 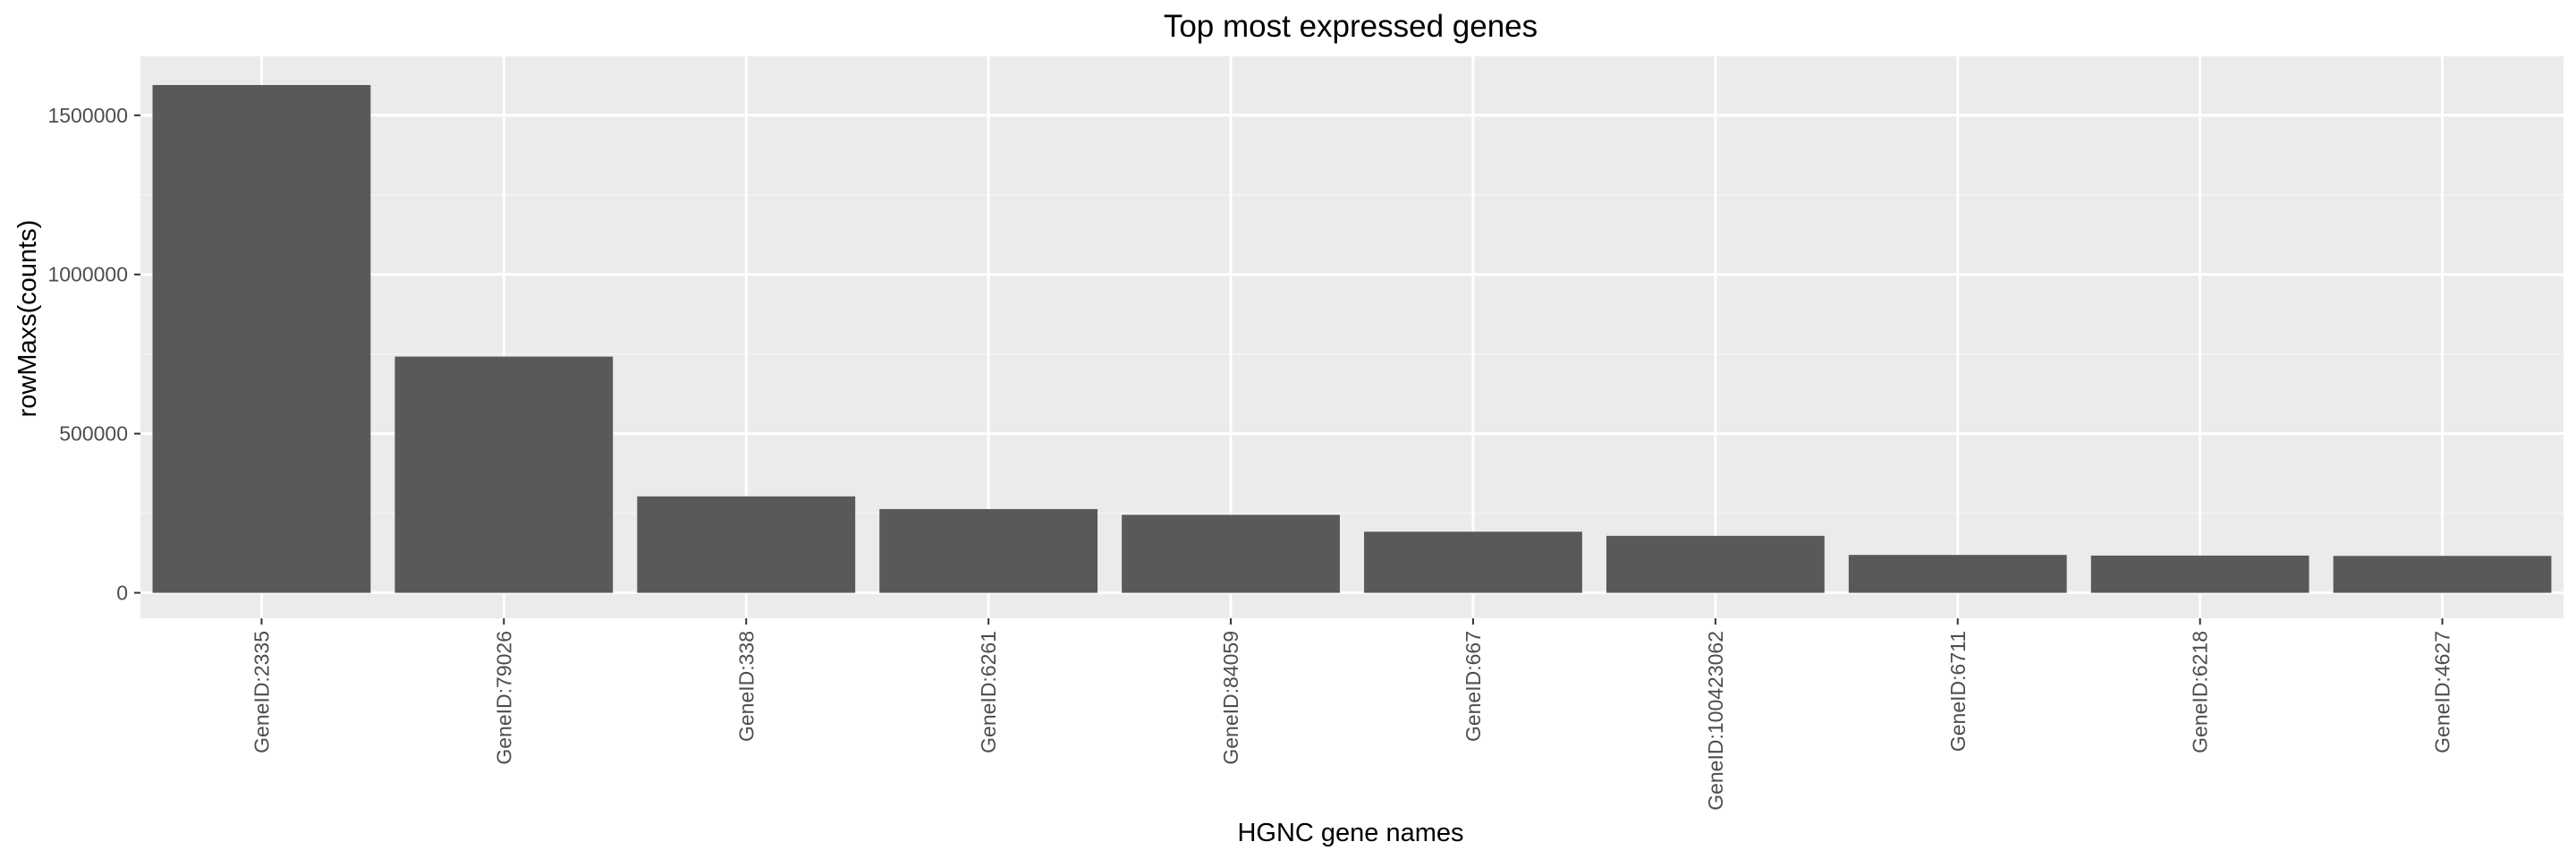 What do you see at coordinates (1958, 691) in the screenshot?
I see `x-tick-label: GeneID:6711` at bounding box center [1958, 691].